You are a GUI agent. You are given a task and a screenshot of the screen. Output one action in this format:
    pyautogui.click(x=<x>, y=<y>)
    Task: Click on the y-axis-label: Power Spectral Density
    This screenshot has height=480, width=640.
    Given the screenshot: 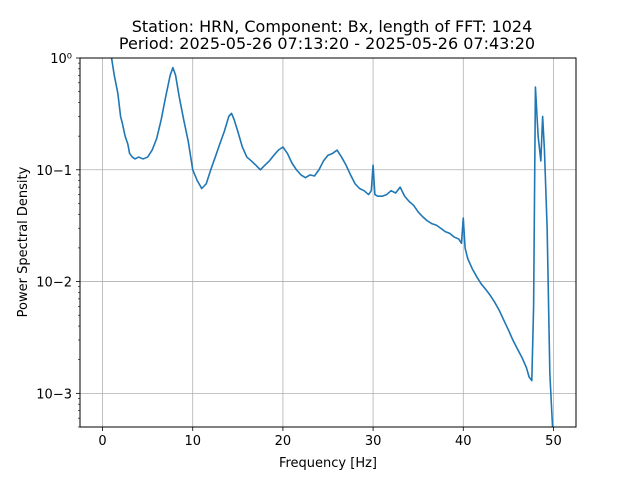 What is the action you would take?
    pyautogui.click(x=23, y=241)
    